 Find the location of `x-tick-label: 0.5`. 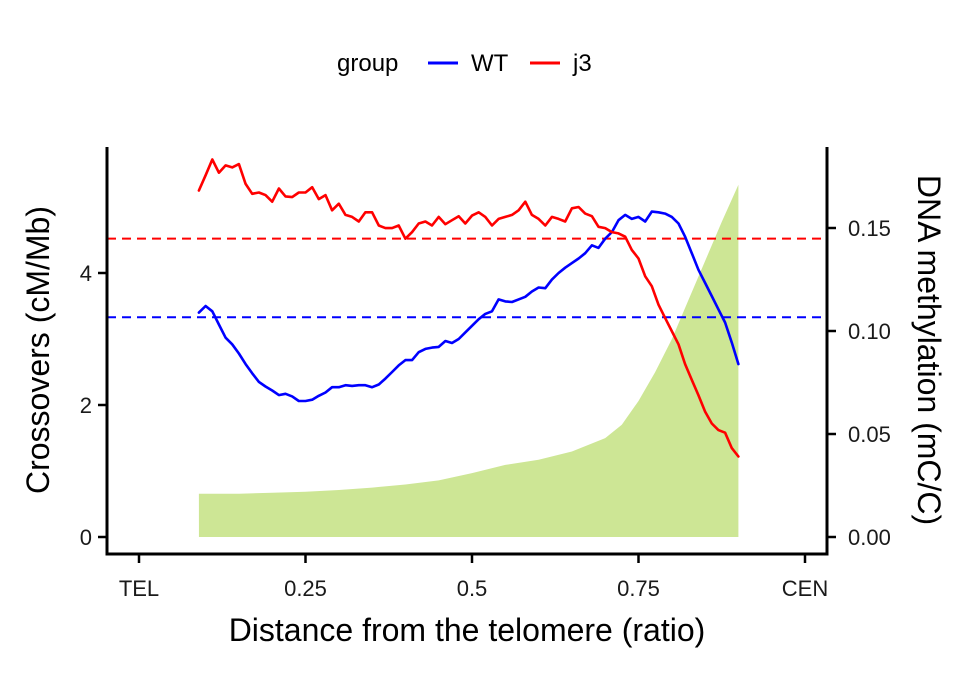

x-tick-label: 0.5 is located at coordinates (472, 588).